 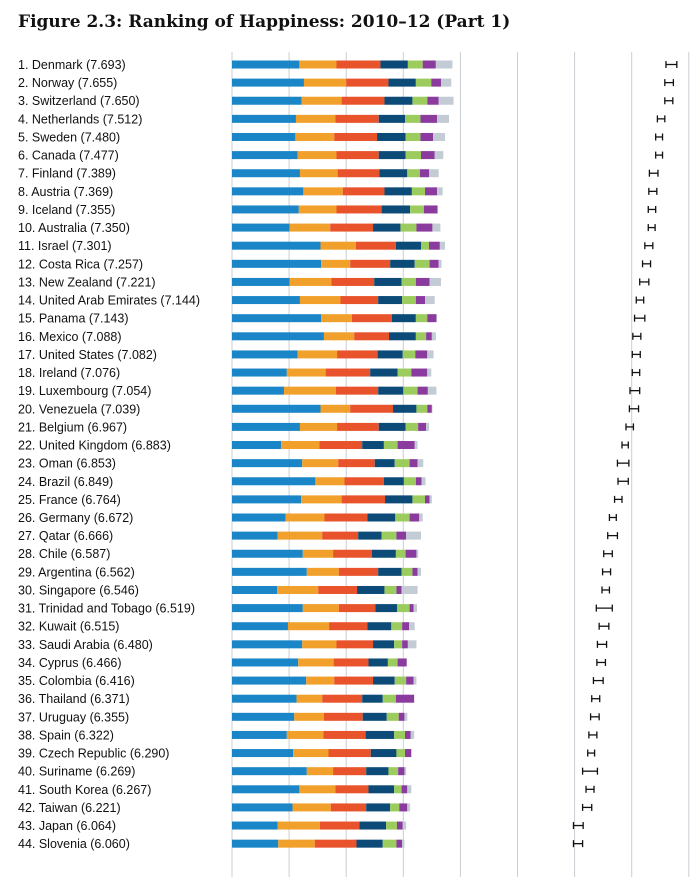 What do you see at coordinates (64, 554) in the screenshot?
I see `row-label: 28. Chile (6.587)` at bounding box center [64, 554].